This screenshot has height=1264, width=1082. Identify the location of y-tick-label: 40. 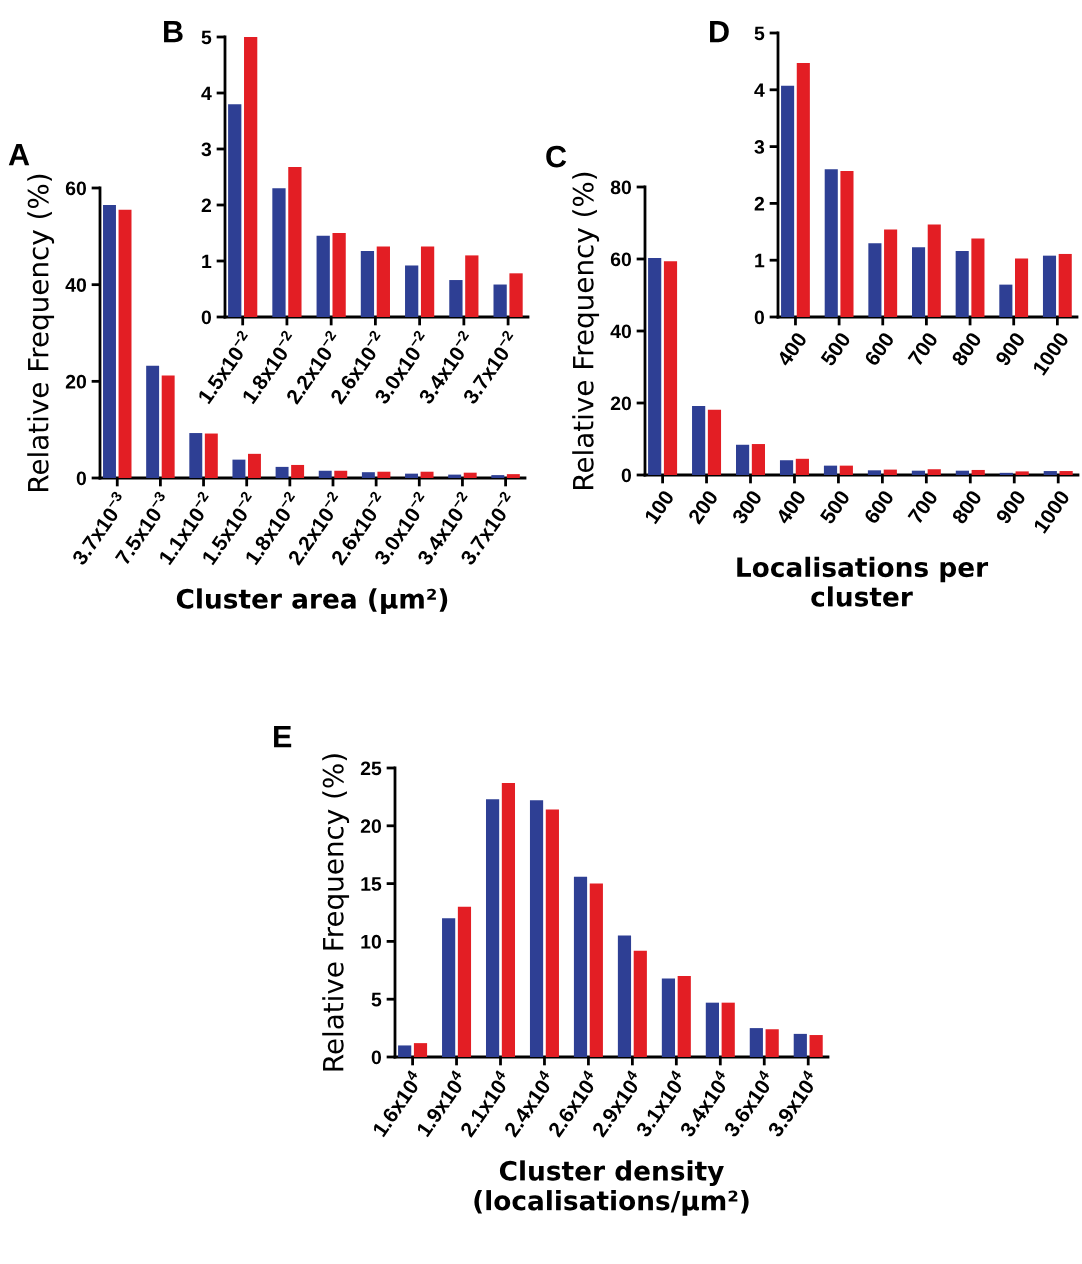
(76, 285).